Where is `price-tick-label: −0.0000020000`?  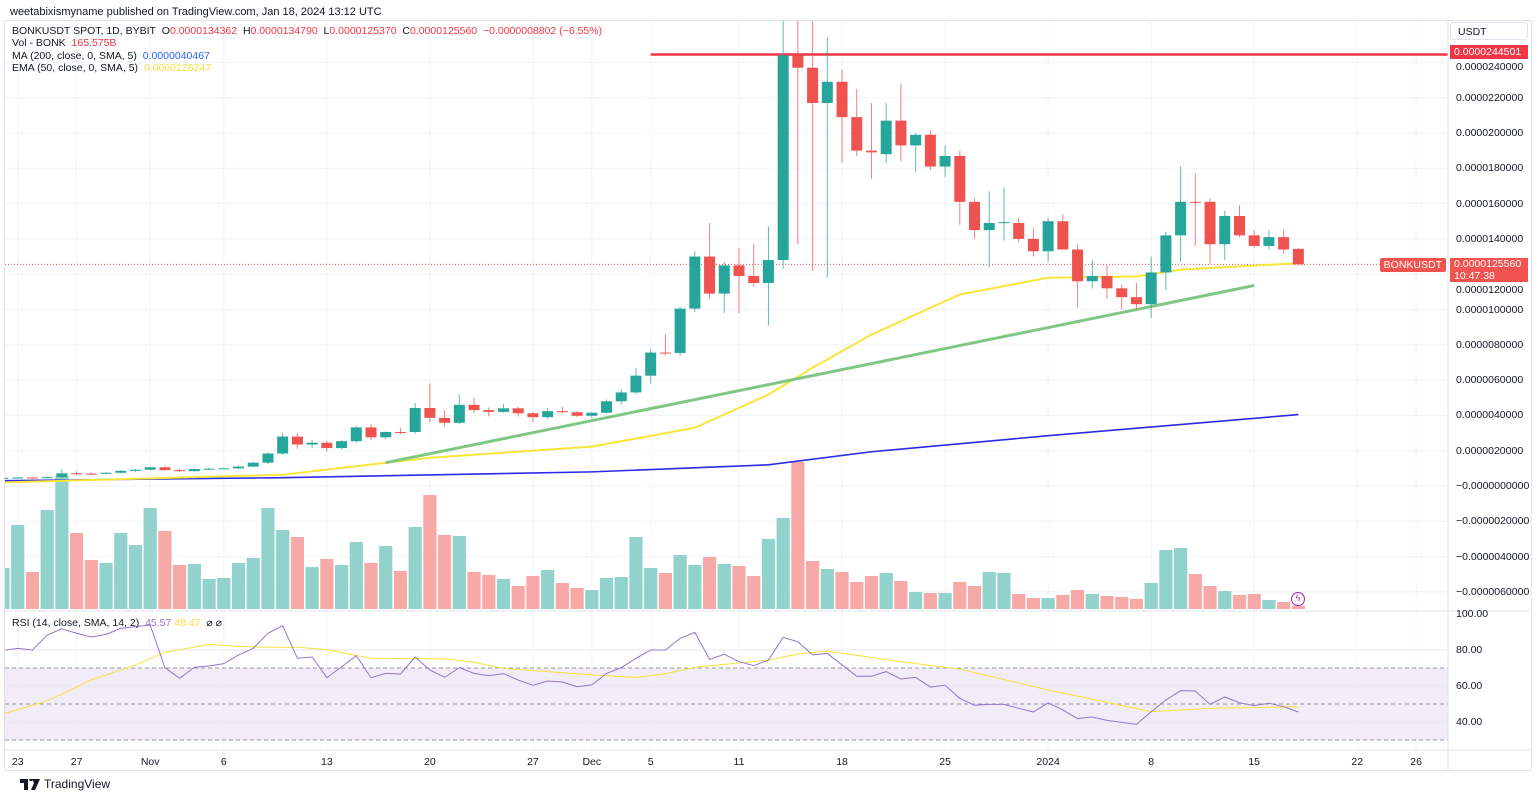
price-tick-label: −0.0000020000 is located at coordinates (1493, 521).